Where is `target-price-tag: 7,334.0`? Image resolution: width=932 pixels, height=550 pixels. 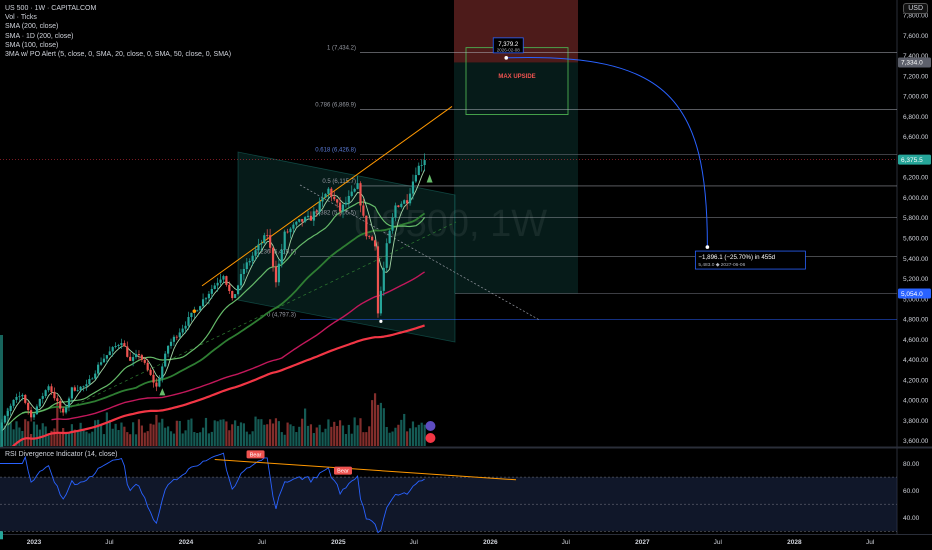 target-price-tag: 7,334.0 is located at coordinates (912, 63).